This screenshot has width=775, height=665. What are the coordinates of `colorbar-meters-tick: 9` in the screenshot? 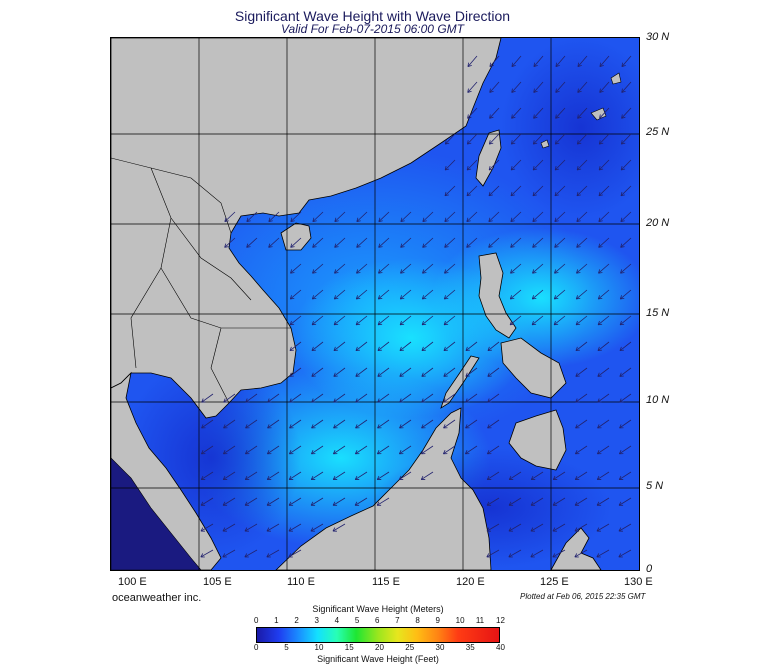 It's located at (437, 620).